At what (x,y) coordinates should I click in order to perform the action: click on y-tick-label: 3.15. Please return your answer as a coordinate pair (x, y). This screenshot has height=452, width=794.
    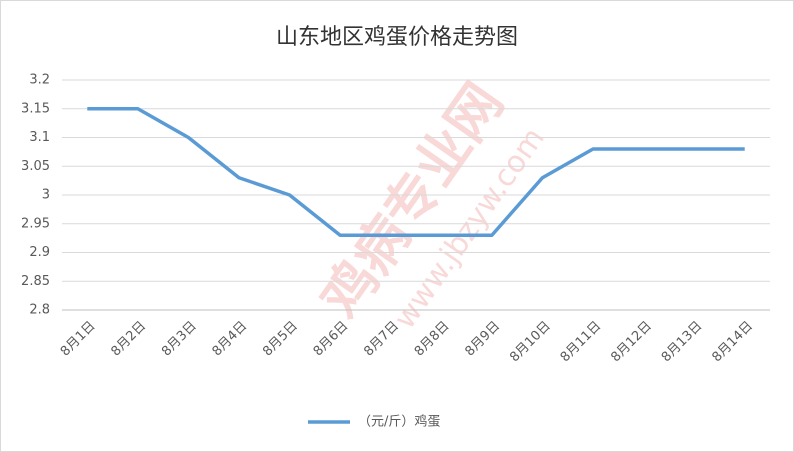
    Looking at the image, I should click on (35, 108).